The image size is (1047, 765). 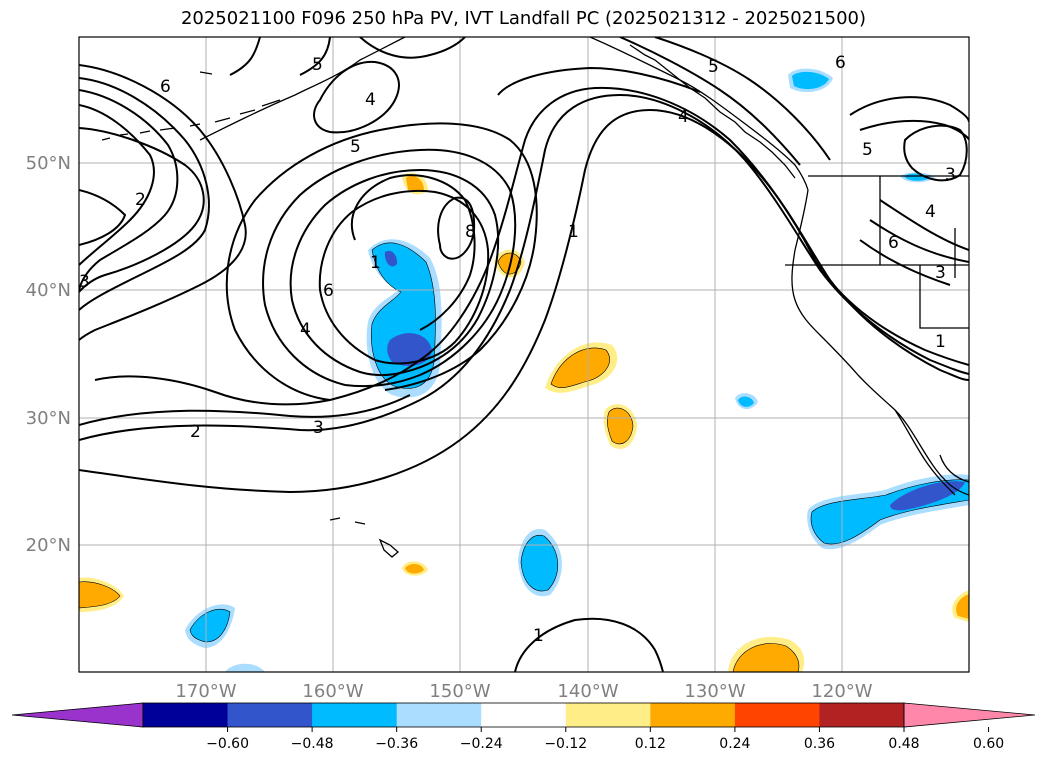 I want to click on colorbar-extend-max, so click(x=969, y=715).